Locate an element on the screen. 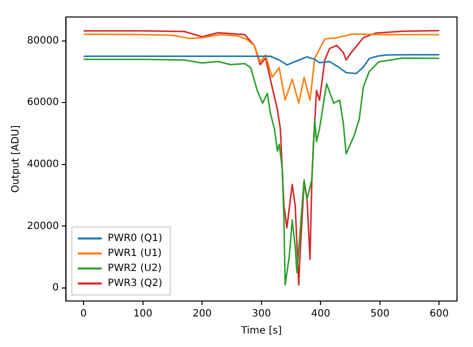 The height and width of the screenshot is (347, 473). x-tick-label: 500 is located at coordinates (380, 314).